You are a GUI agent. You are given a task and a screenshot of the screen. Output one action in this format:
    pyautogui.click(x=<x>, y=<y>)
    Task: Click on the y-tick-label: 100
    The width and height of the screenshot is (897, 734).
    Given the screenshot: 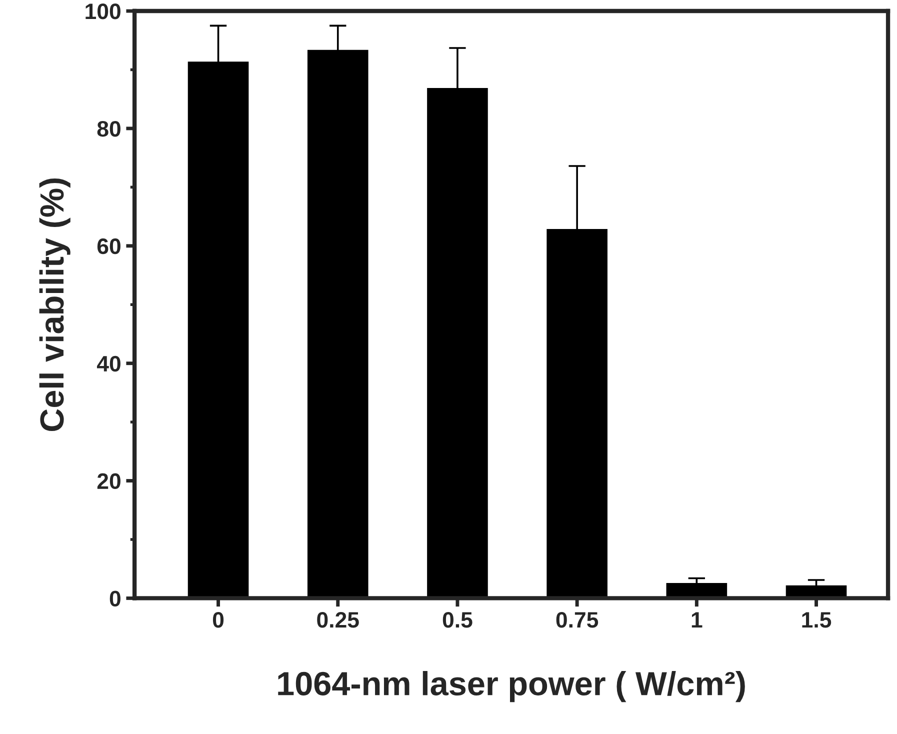 What is the action you would take?
    pyautogui.click(x=103, y=12)
    